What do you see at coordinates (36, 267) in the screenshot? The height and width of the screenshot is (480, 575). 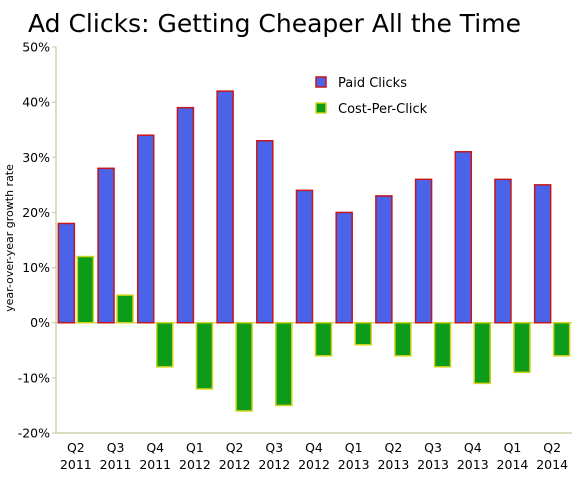 I see `y-tick-label: 10%` at bounding box center [36, 267].